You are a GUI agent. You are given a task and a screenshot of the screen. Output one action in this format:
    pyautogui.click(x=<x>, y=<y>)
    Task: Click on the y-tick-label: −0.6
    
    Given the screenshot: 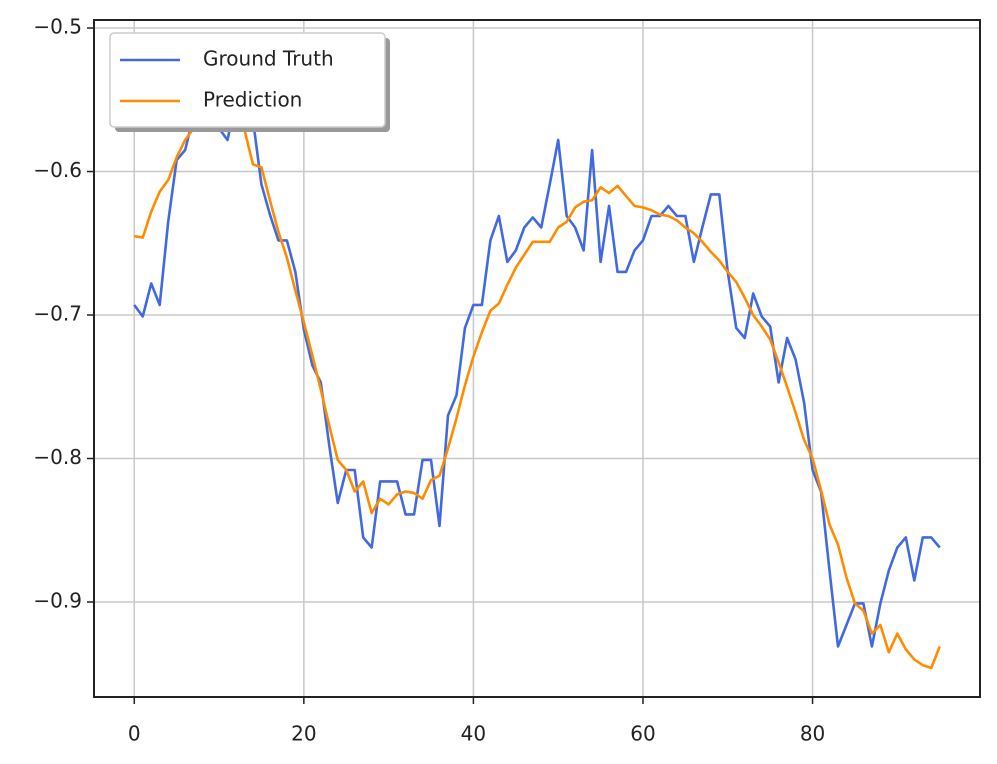 What is the action you would take?
    pyautogui.click(x=57, y=170)
    